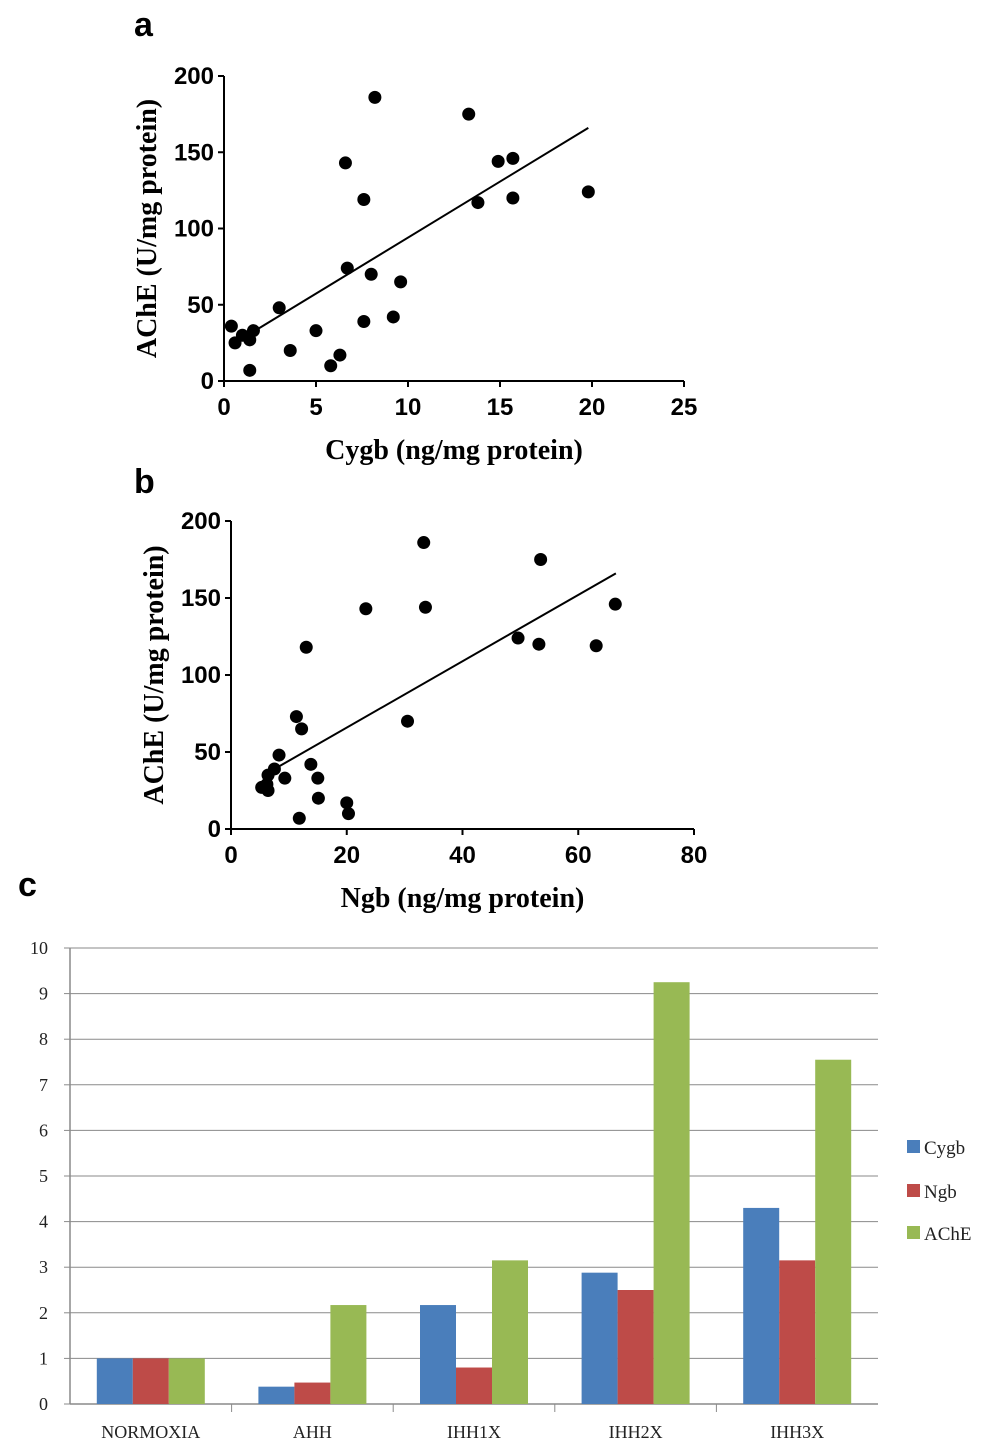  Describe the element at coordinates (348, 1354) in the screenshot. I see `bar-ache-ahh` at that location.